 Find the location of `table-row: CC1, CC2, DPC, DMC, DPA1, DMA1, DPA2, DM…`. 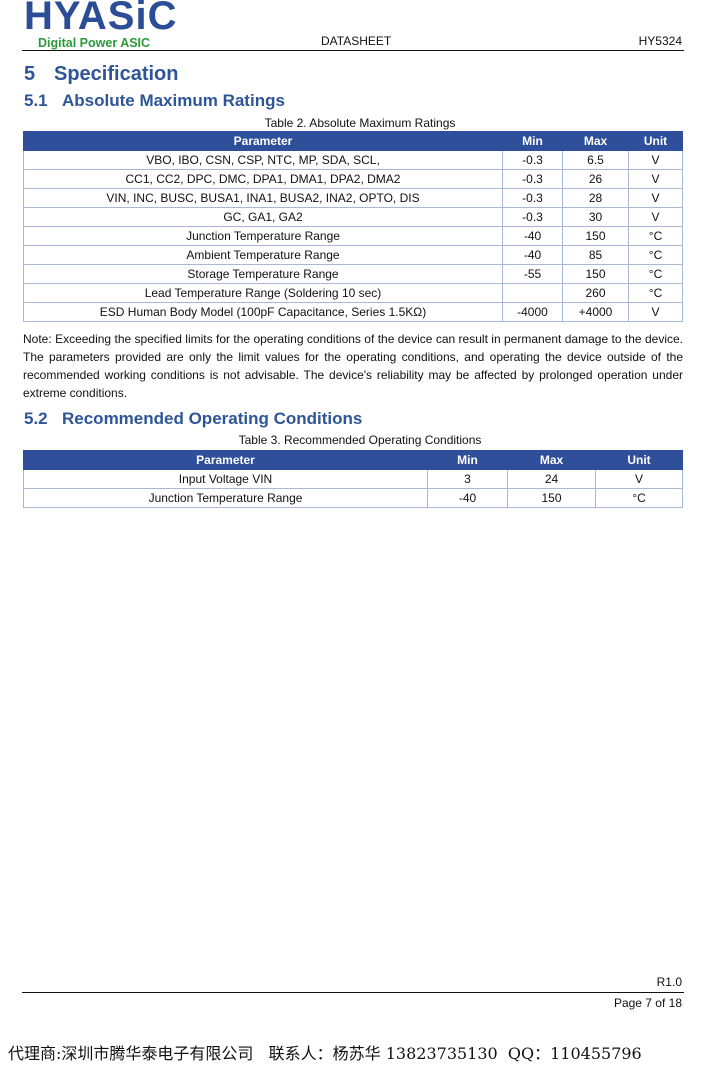

table-row: CC1, CC2, DPC, DMC, DPA1, DMA1, DPA2, DM… is located at coordinates (353, 179).